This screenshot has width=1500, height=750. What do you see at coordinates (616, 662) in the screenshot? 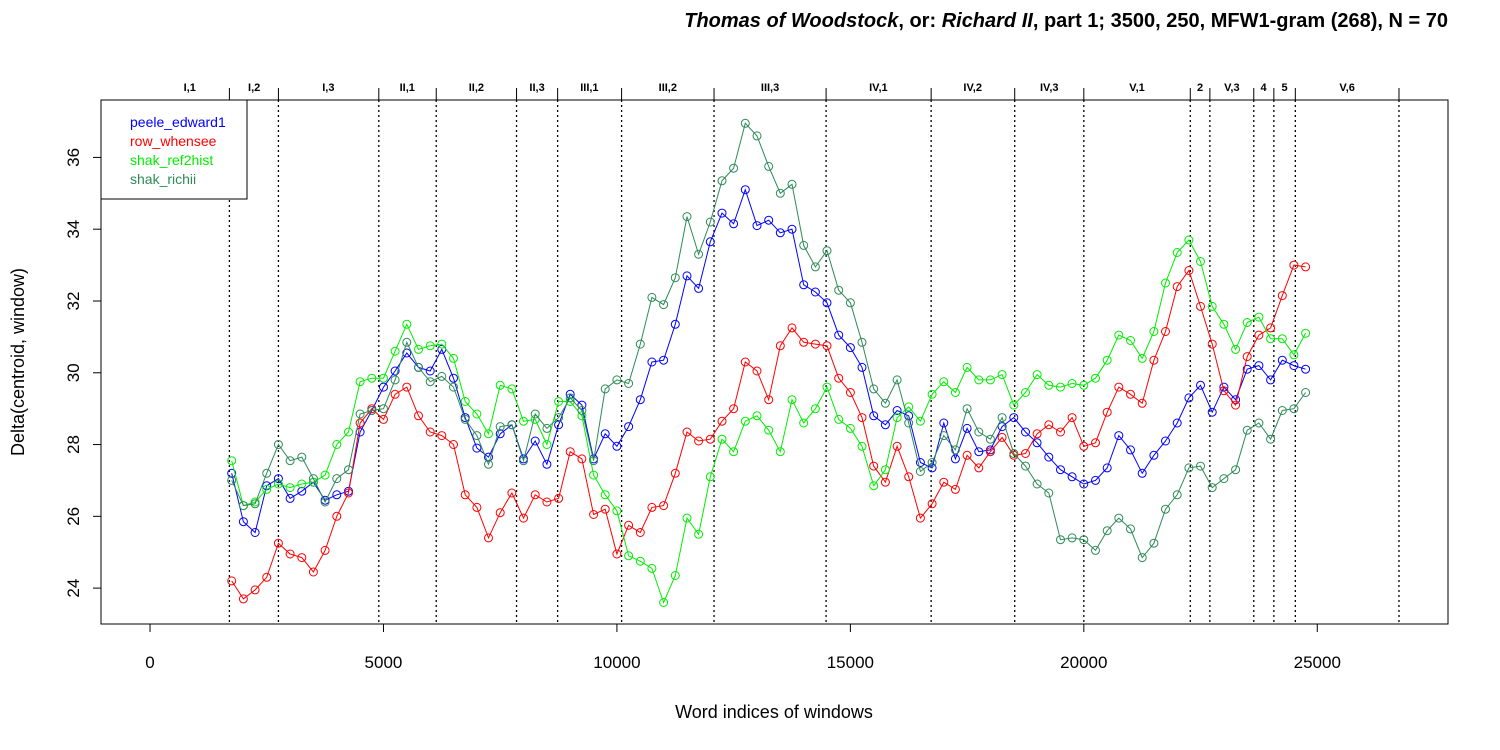
I see `x-tick-label: 10000` at bounding box center [616, 662].